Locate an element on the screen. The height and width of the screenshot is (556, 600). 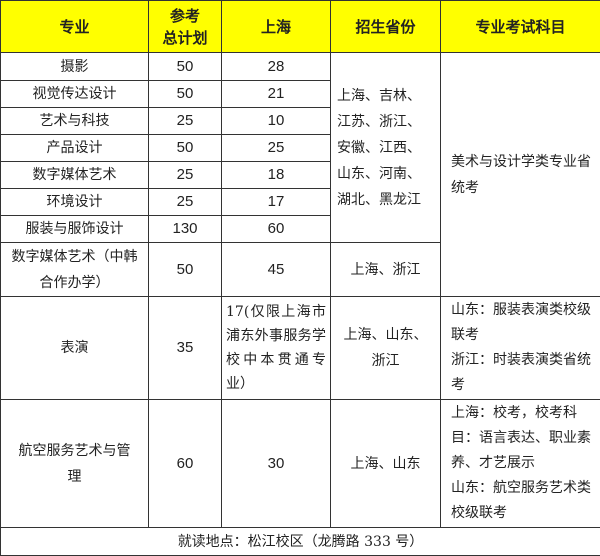
shanghai-cell: 60 is located at coordinates (276, 229).